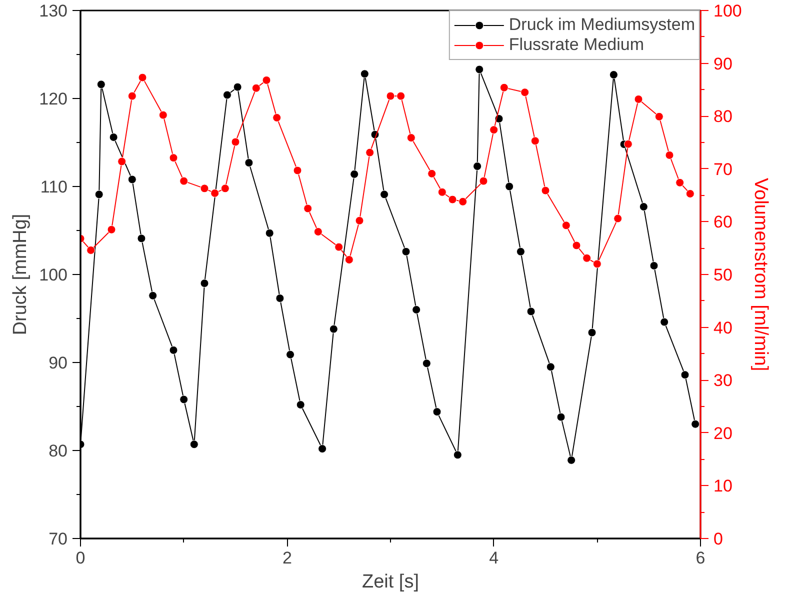 The height and width of the screenshot is (603, 798). What do you see at coordinates (601, 25) in the screenshot?
I see `legend-label: Druck im Mediumsystem` at bounding box center [601, 25].